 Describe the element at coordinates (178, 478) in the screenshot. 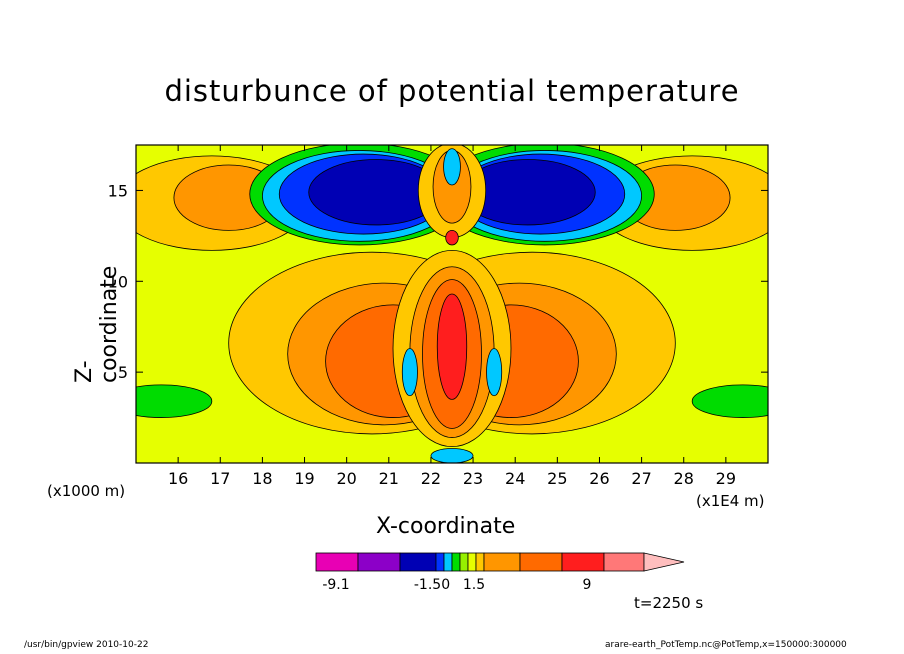

I see `x-tick-label: 16` at that location.